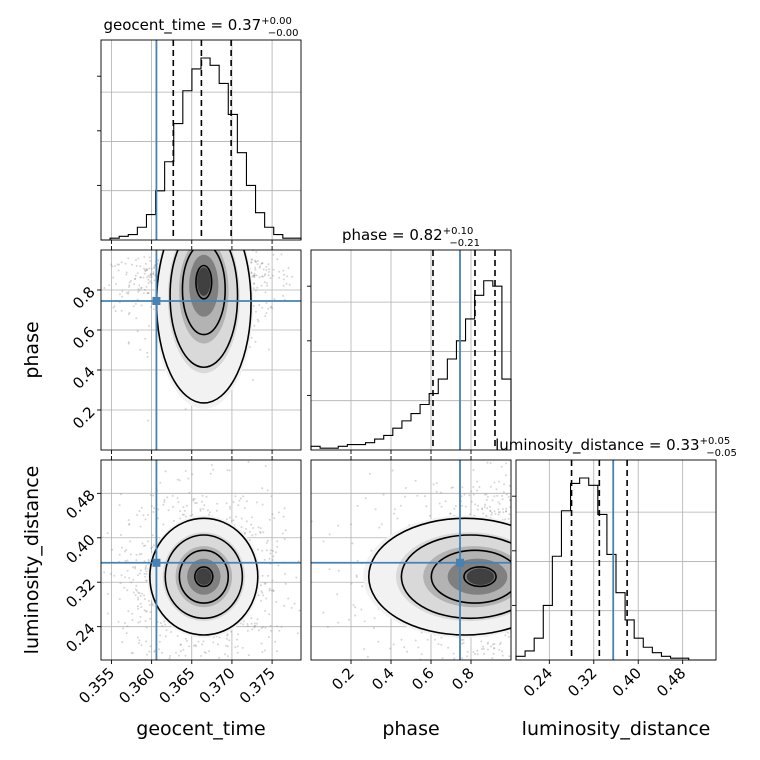  I want to click on title-geocent_time: geocent_time = 0.37+0.00 −0.00, so click(201, 27).